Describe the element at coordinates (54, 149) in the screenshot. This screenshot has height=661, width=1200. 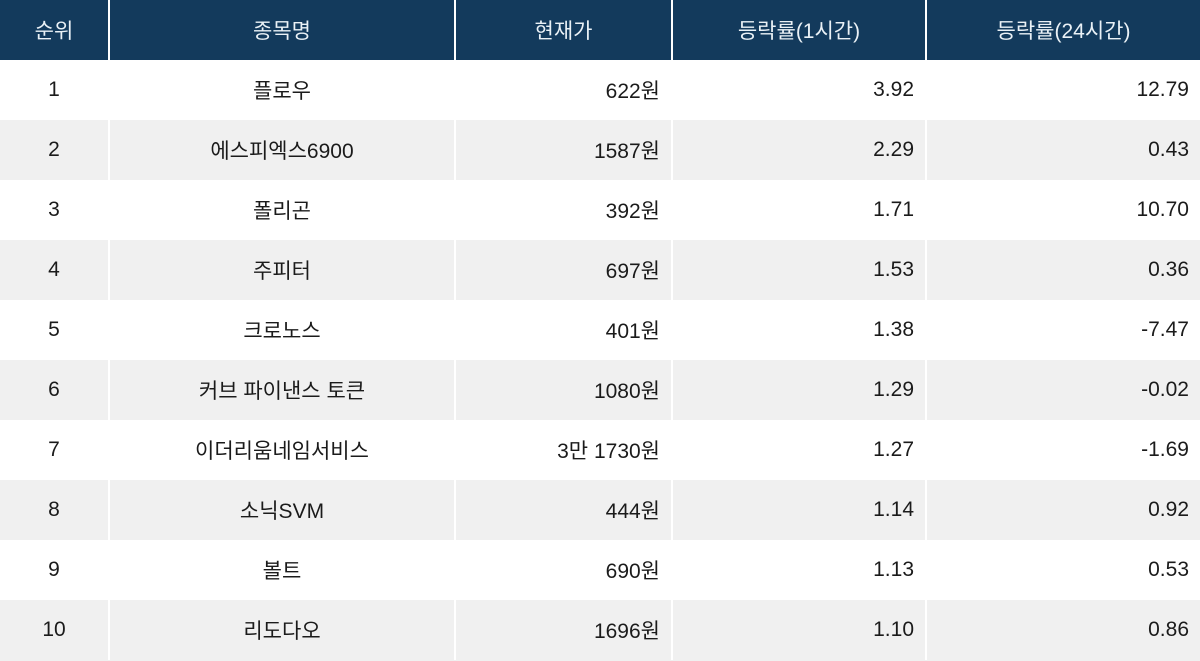
I see `rank-cell: 2` at that location.